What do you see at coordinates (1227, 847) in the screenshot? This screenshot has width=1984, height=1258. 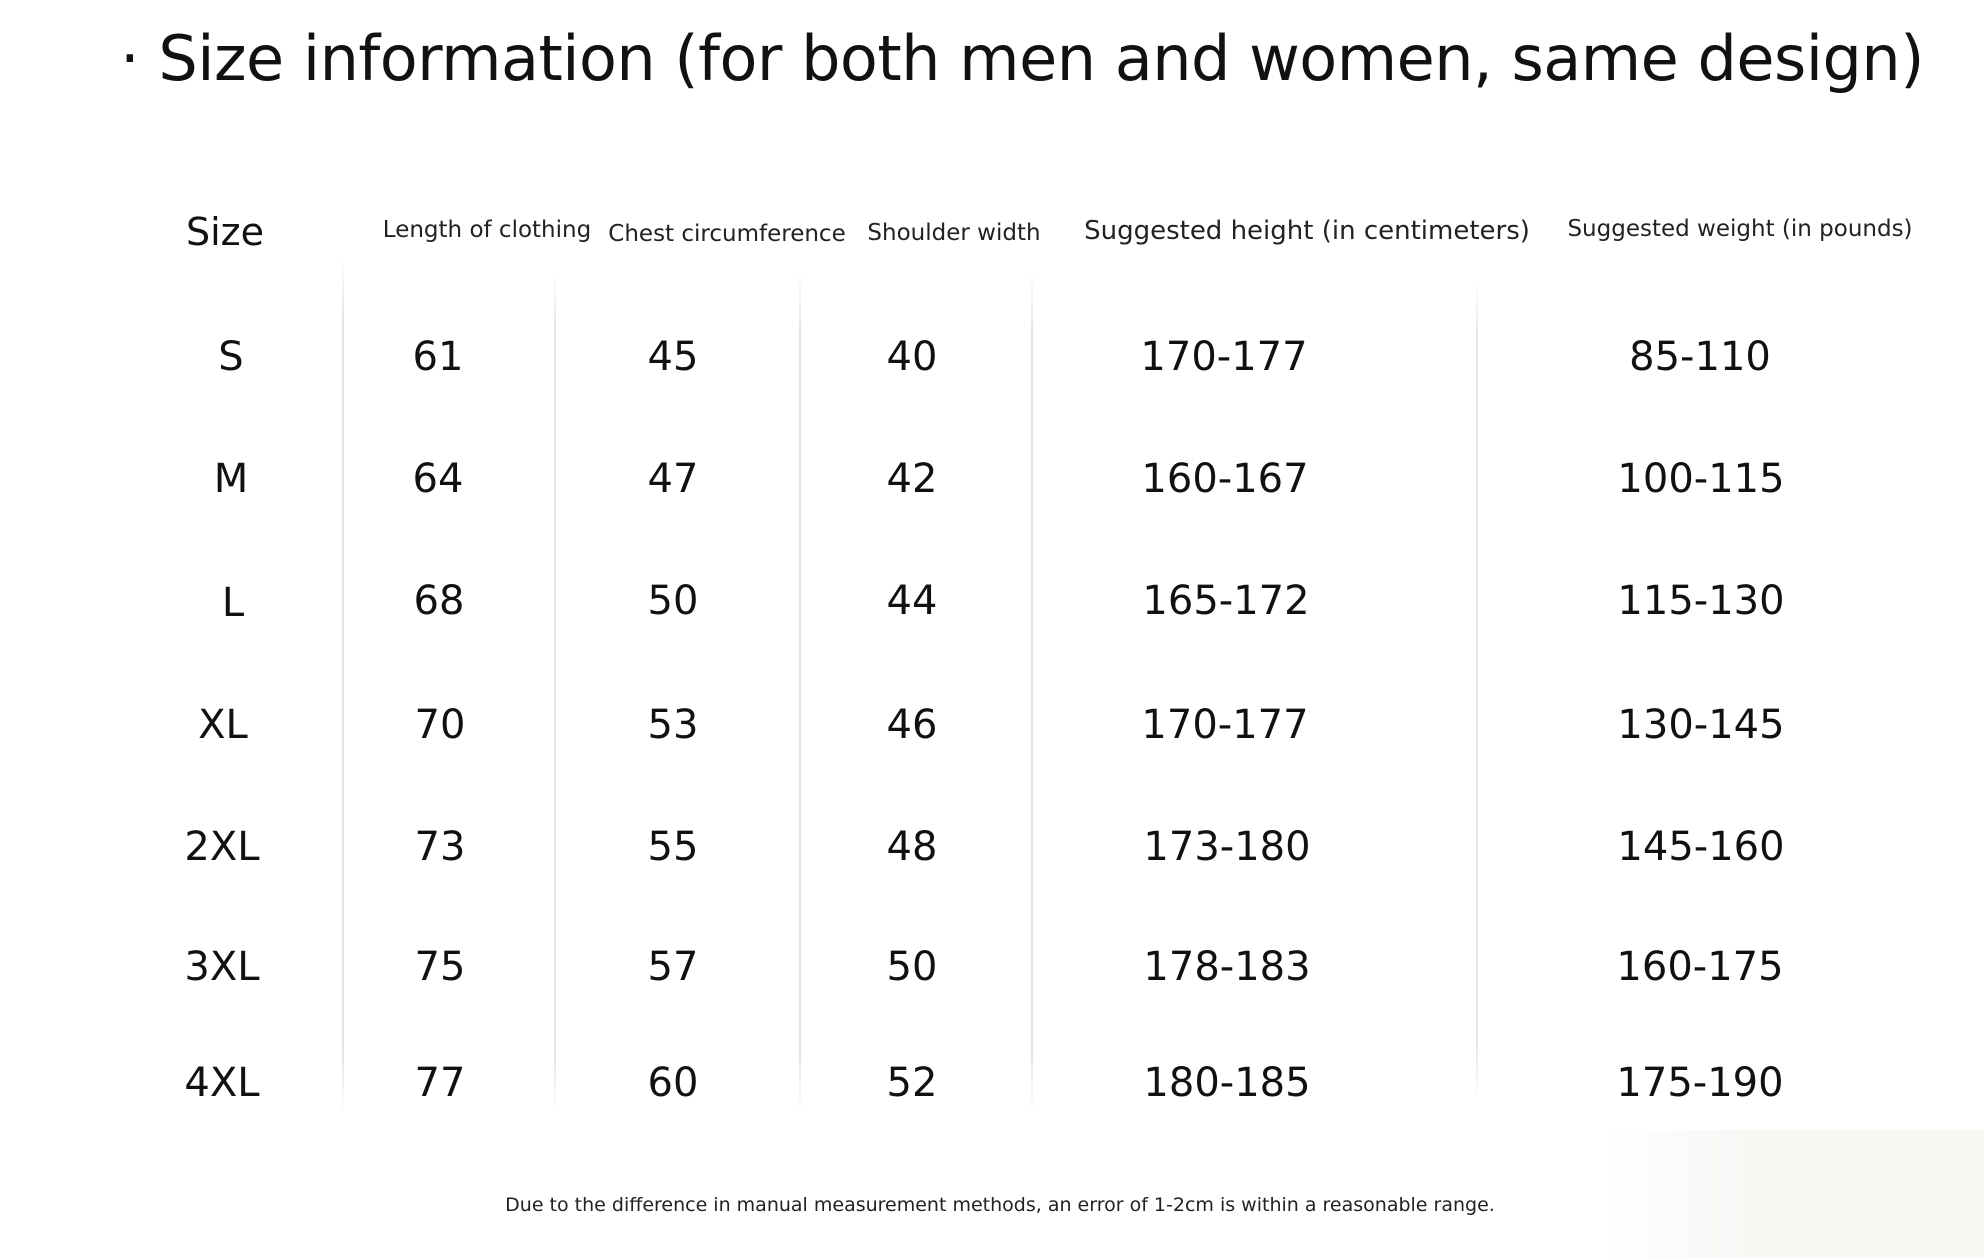 I see `cell-height: 173-180` at bounding box center [1227, 847].